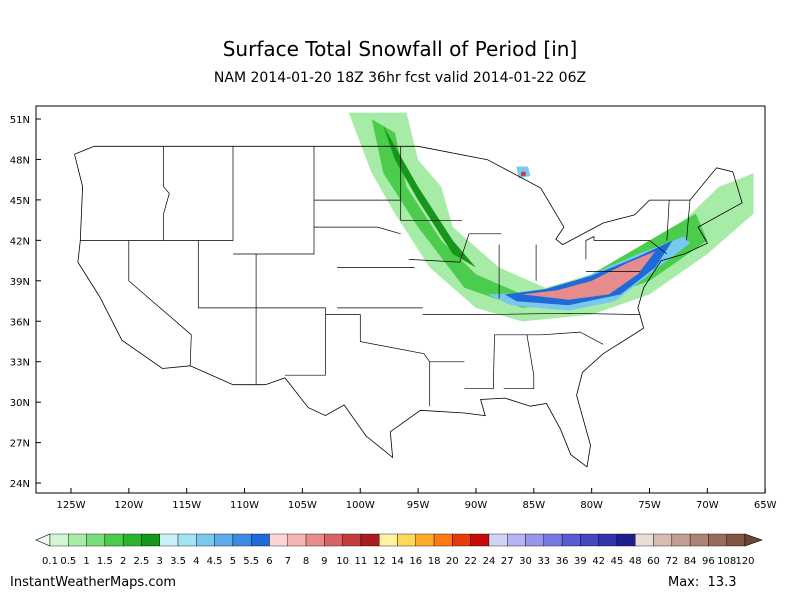  Describe the element at coordinates (415, 561) in the screenshot. I see `colorbar-label: 16` at that location.